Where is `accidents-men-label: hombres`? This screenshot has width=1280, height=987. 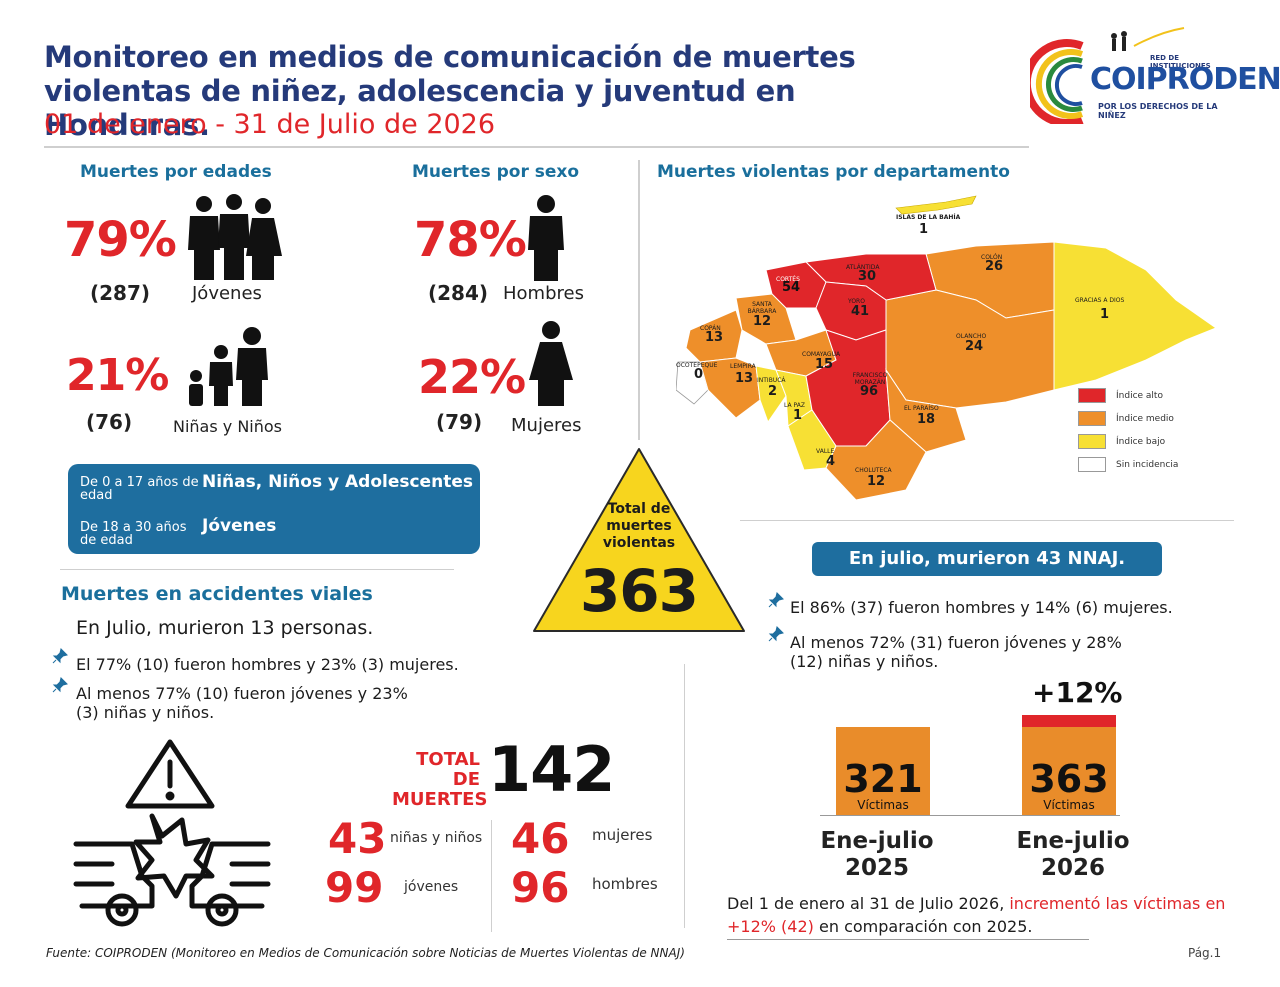 accidents-men-label: hombres is located at coordinates (625, 884).